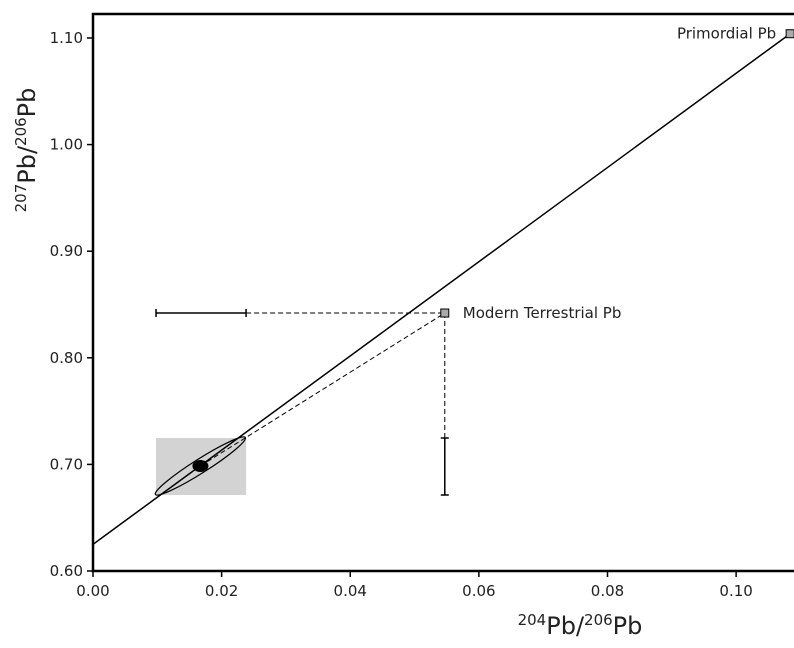  I want to click on point-label: Modern Terrestrial Pb, so click(542, 313).